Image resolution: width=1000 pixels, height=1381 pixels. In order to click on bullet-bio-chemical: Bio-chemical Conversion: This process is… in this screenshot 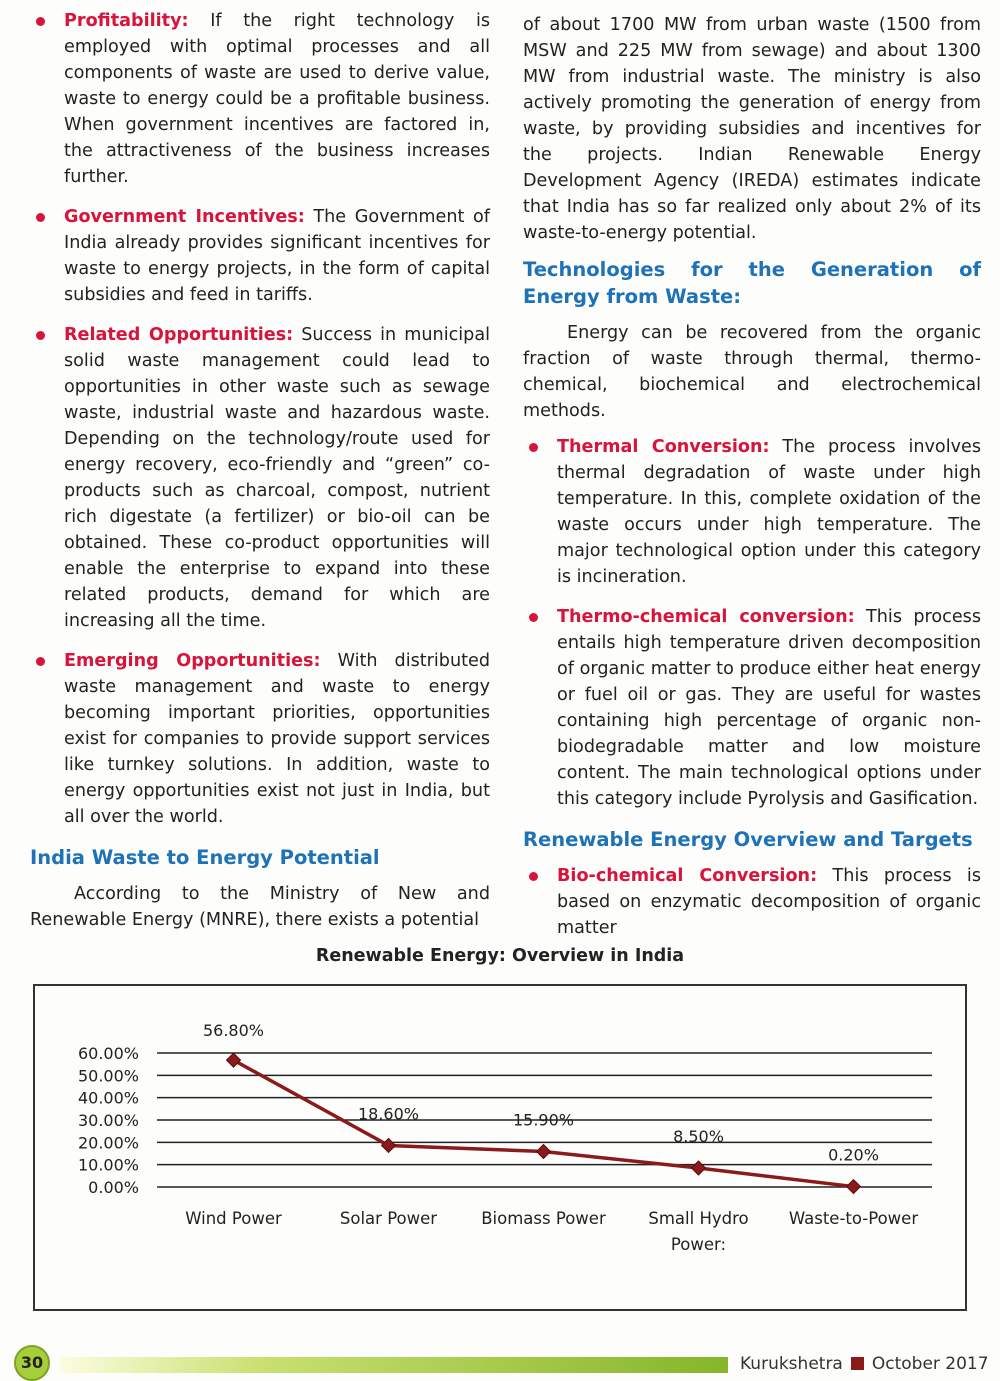, I will do `click(752, 902)`.